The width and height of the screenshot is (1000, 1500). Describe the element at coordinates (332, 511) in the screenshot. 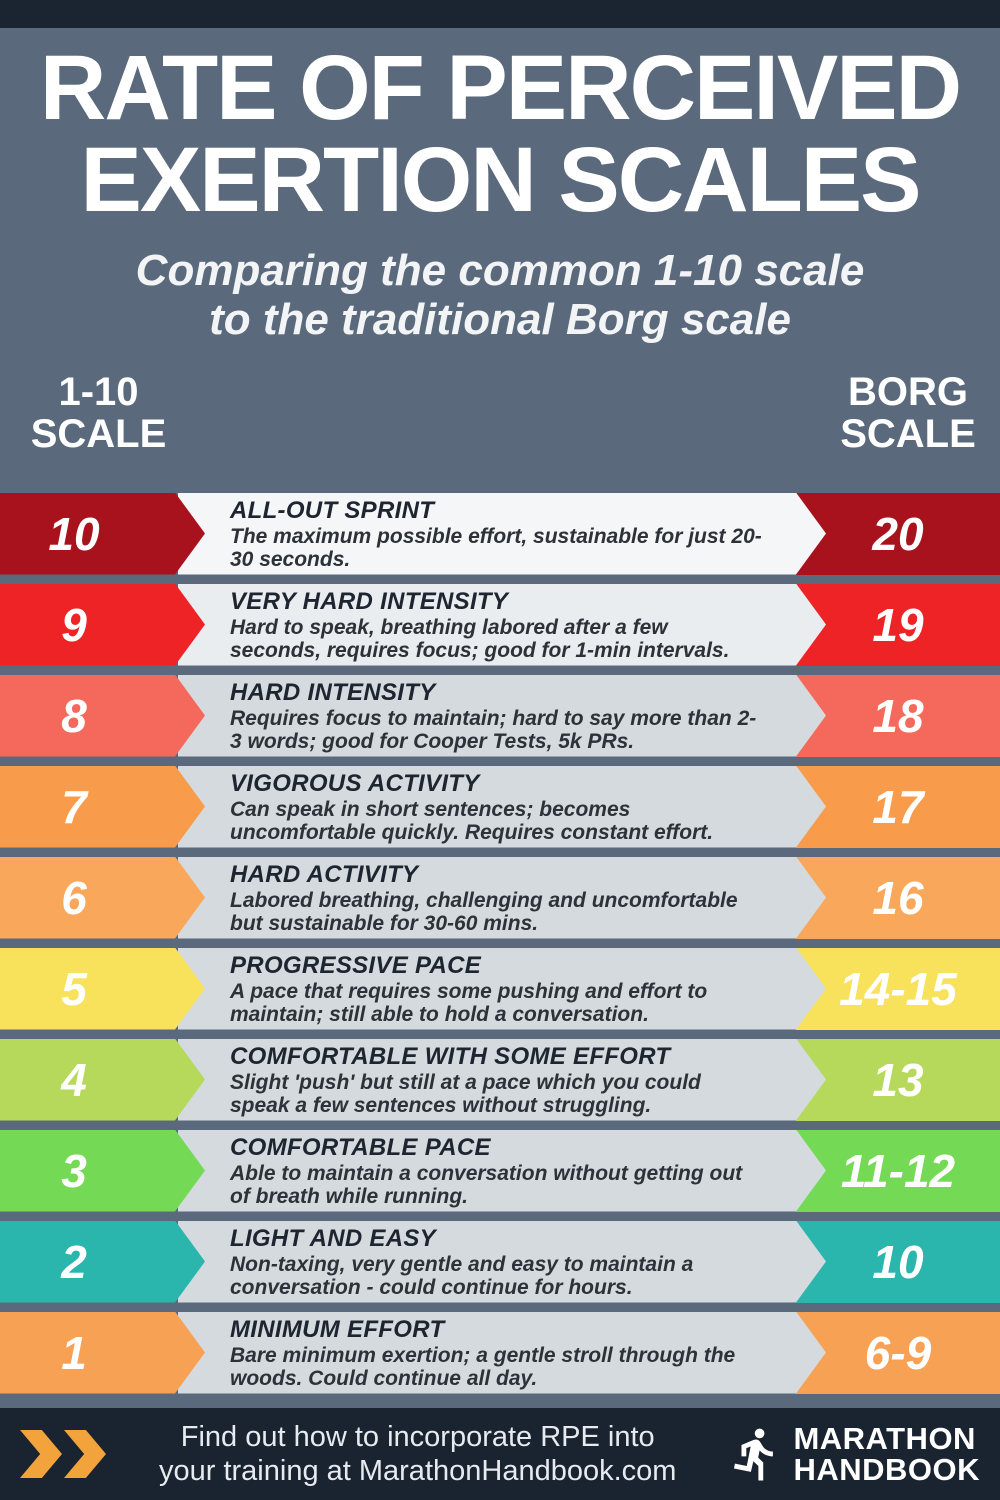

I see `row-heading: ALL-OUT SPRINT` at that location.